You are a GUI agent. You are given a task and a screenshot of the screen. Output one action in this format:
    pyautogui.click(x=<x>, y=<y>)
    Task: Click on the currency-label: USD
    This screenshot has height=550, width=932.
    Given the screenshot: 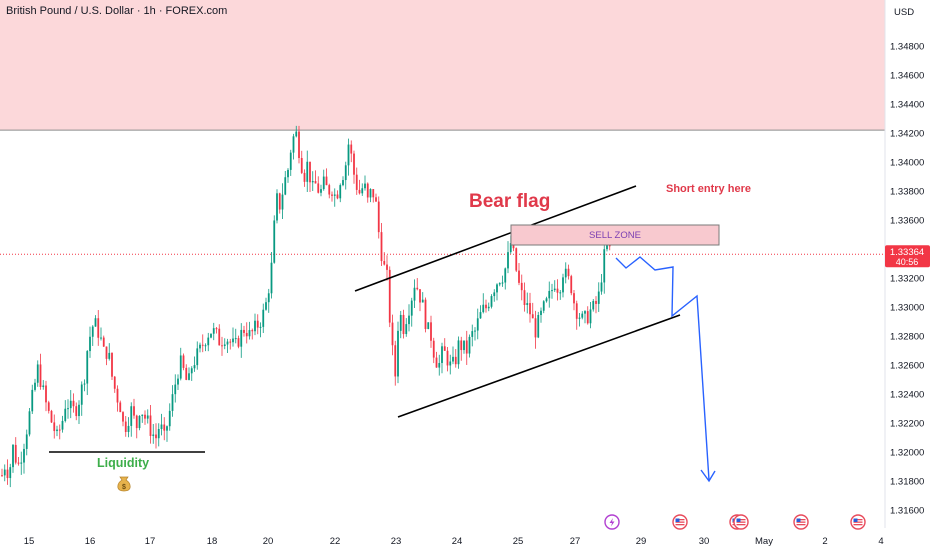 What is the action you would take?
    pyautogui.click(x=904, y=12)
    